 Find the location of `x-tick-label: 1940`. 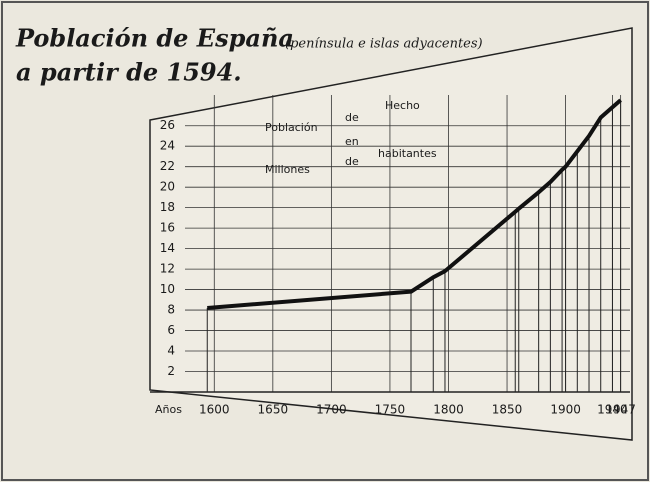

x-tick-label: 1940 is located at coordinates (612, 410).